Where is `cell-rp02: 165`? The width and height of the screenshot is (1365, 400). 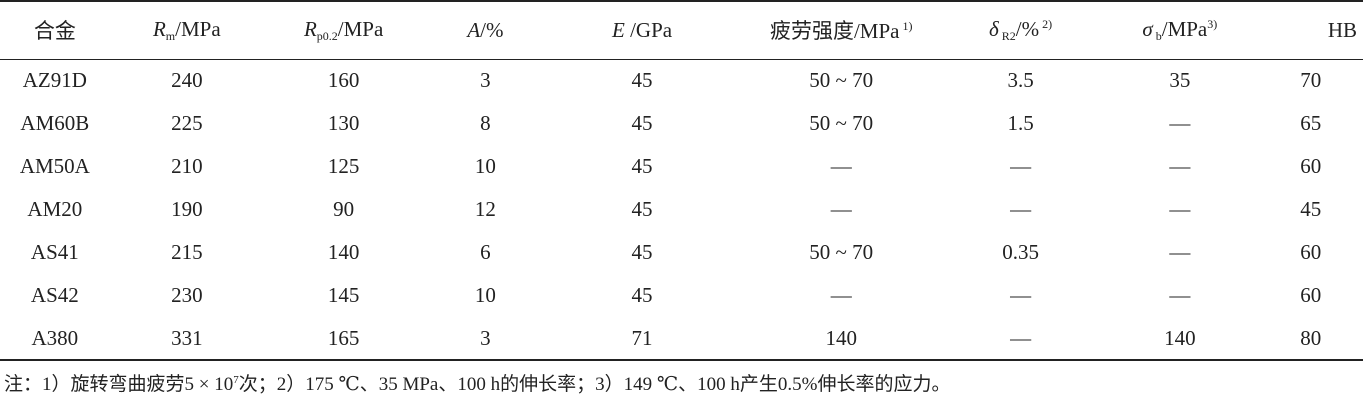 cell-rp02: 165 is located at coordinates (343, 339).